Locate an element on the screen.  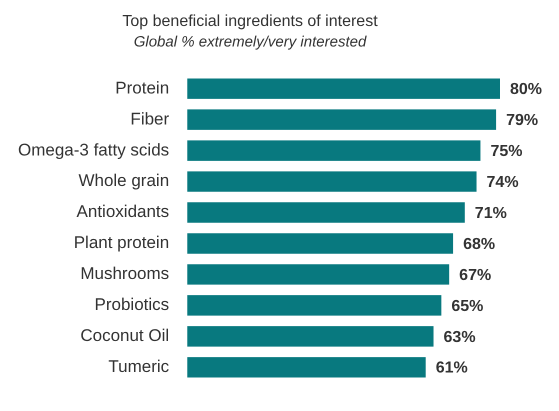
data-label: 67% is located at coordinates (475, 275).